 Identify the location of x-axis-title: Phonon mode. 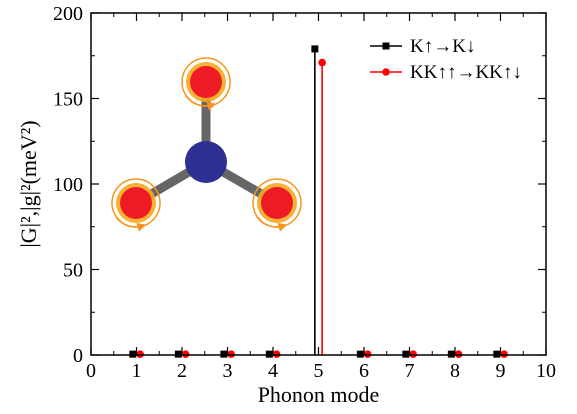
(319, 394).